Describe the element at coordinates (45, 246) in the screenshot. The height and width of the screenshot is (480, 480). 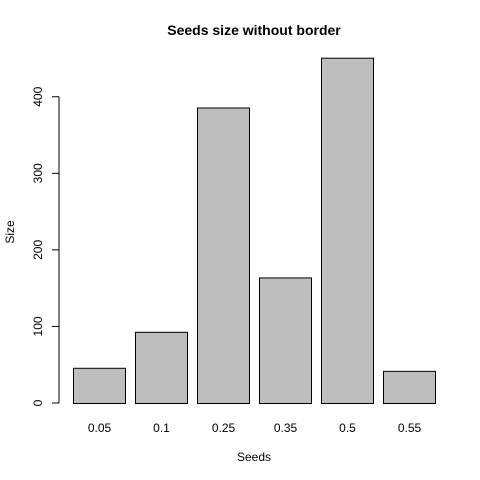
I see `y-axis: 0 100 200 300 400` at that location.